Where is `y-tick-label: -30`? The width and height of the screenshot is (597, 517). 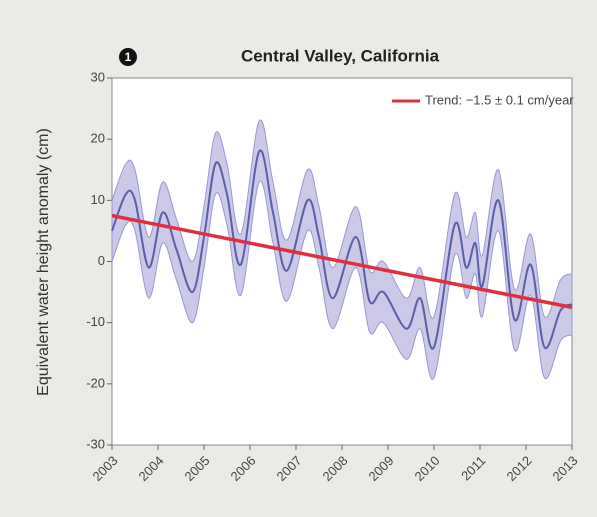 y-tick-label: -30 is located at coordinates (95, 443).